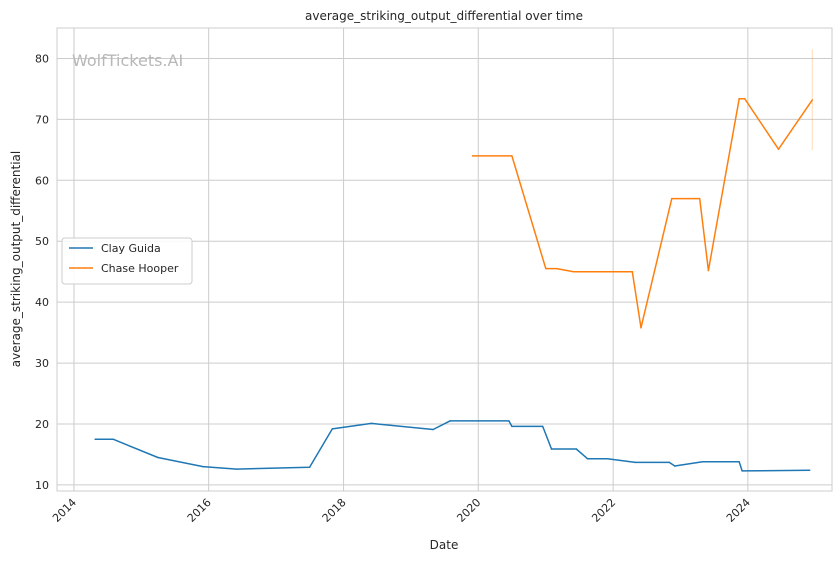 The height and width of the screenshot is (565, 840). I want to click on y-tick-label: 60, so click(42, 180).